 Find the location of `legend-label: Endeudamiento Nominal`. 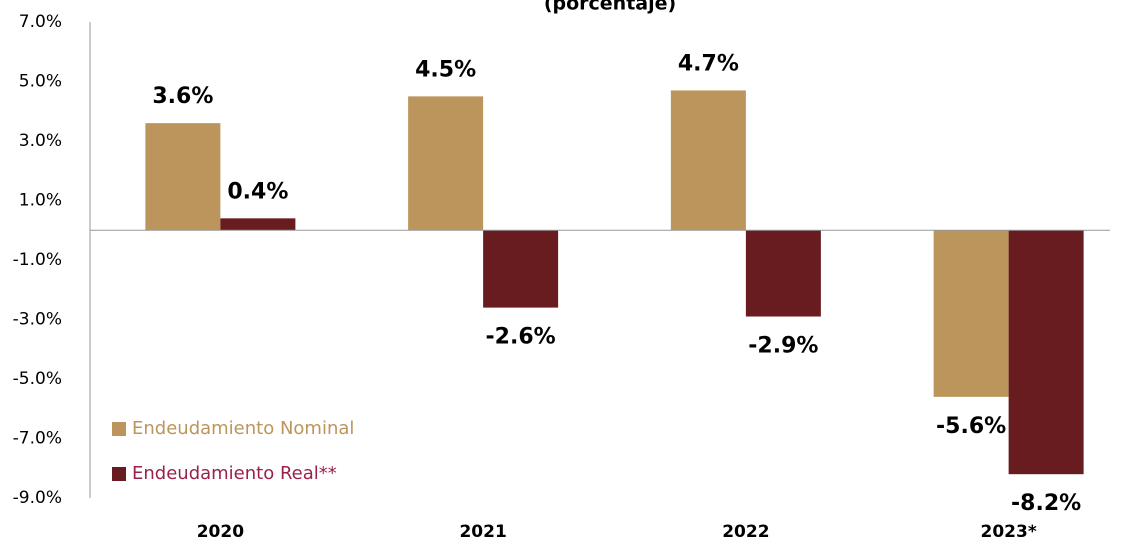

legend-label: Endeudamiento Nominal is located at coordinates (243, 428).